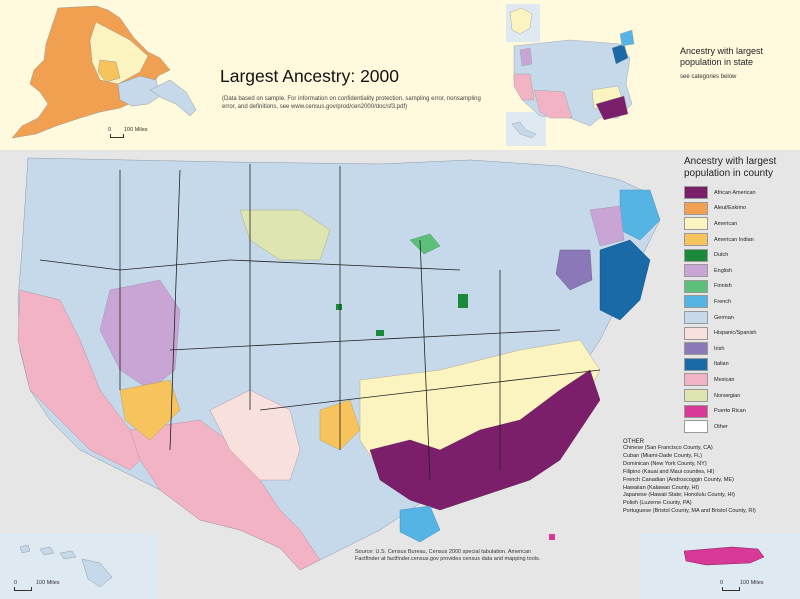 The height and width of the screenshot is (599, 800). What do you see at coordinates (669, 471) in the screenshot?
I see `other-item: Filipino (Kauai and Maui counties, HI)` at bounding box center [669, 471].